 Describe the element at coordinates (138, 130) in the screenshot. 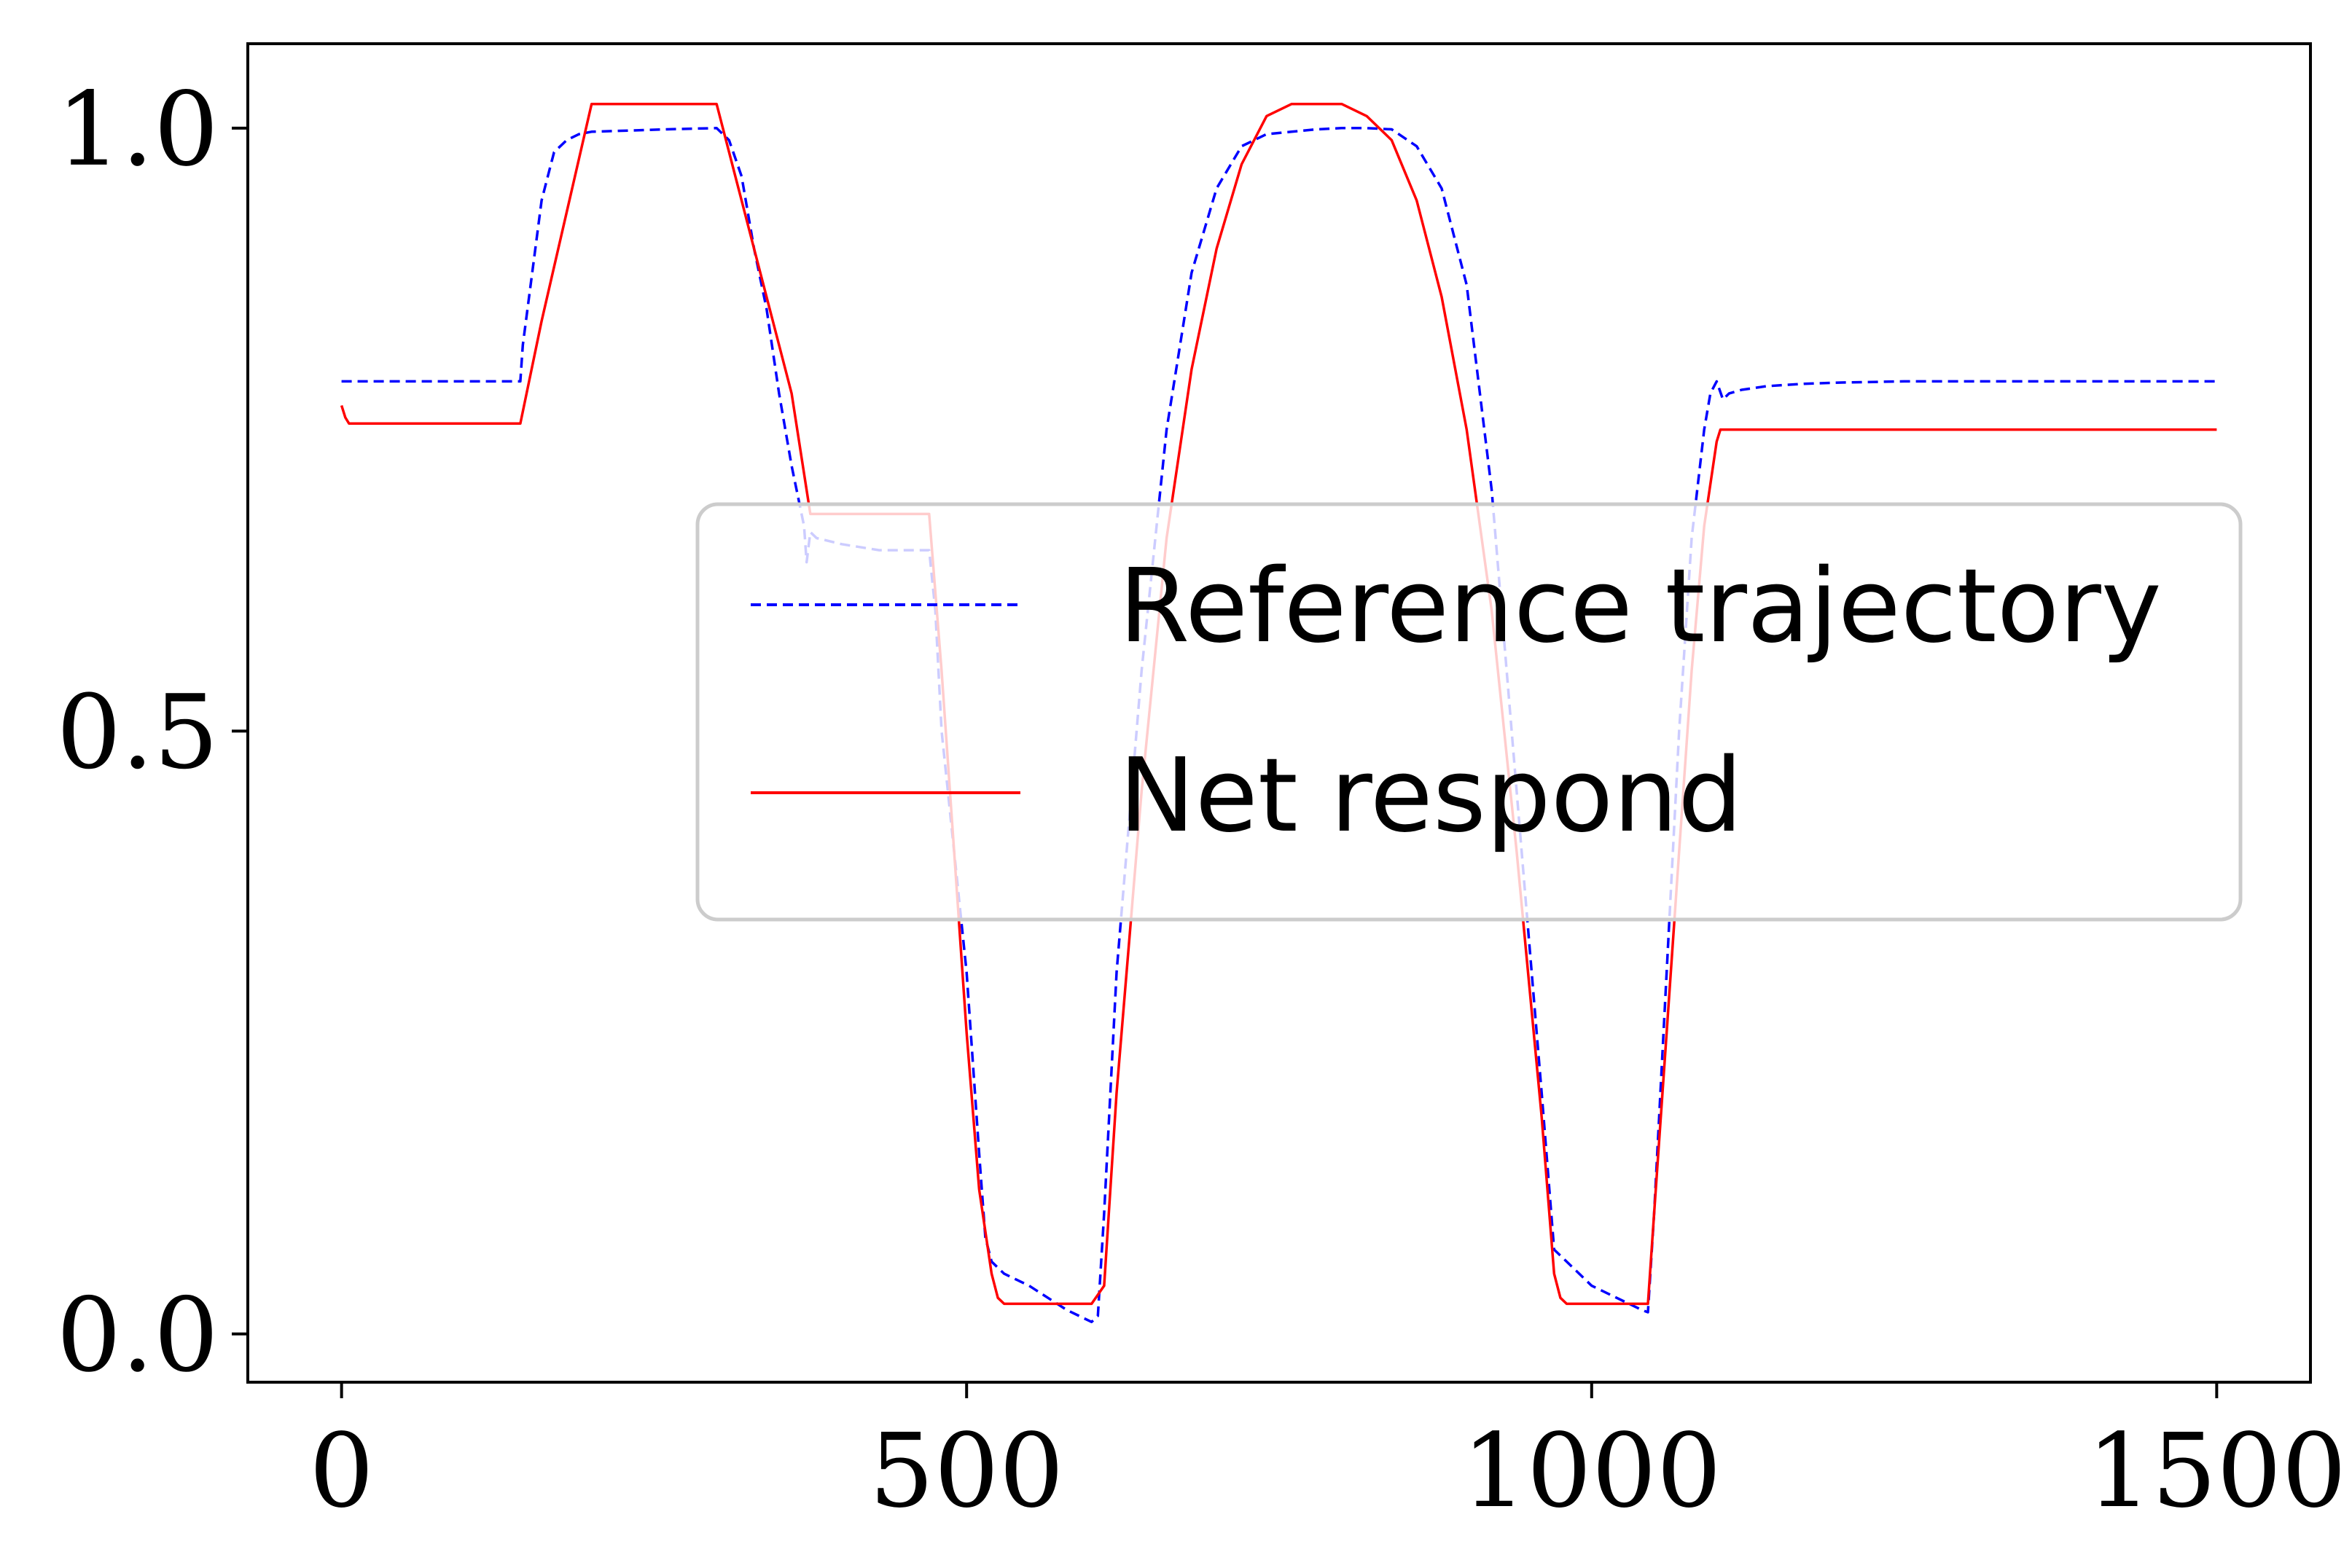

I see `y-tick-label: 1.0` at that location.